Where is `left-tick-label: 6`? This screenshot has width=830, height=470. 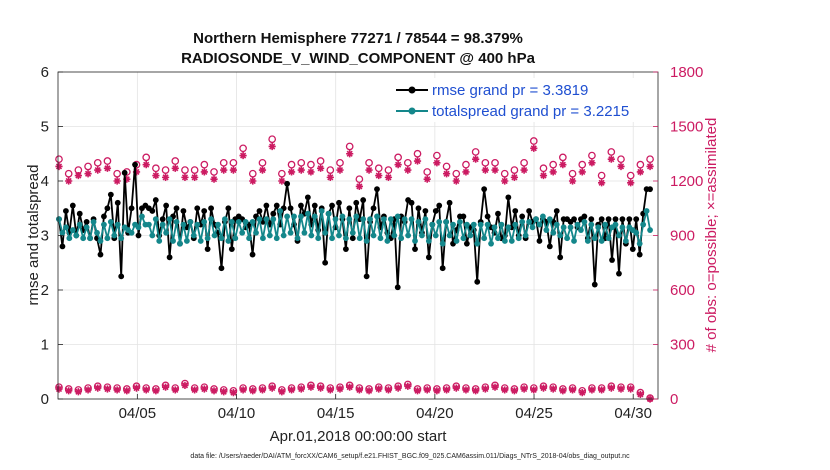 left-tick-label: 6 is located at coordinates (45, 72).